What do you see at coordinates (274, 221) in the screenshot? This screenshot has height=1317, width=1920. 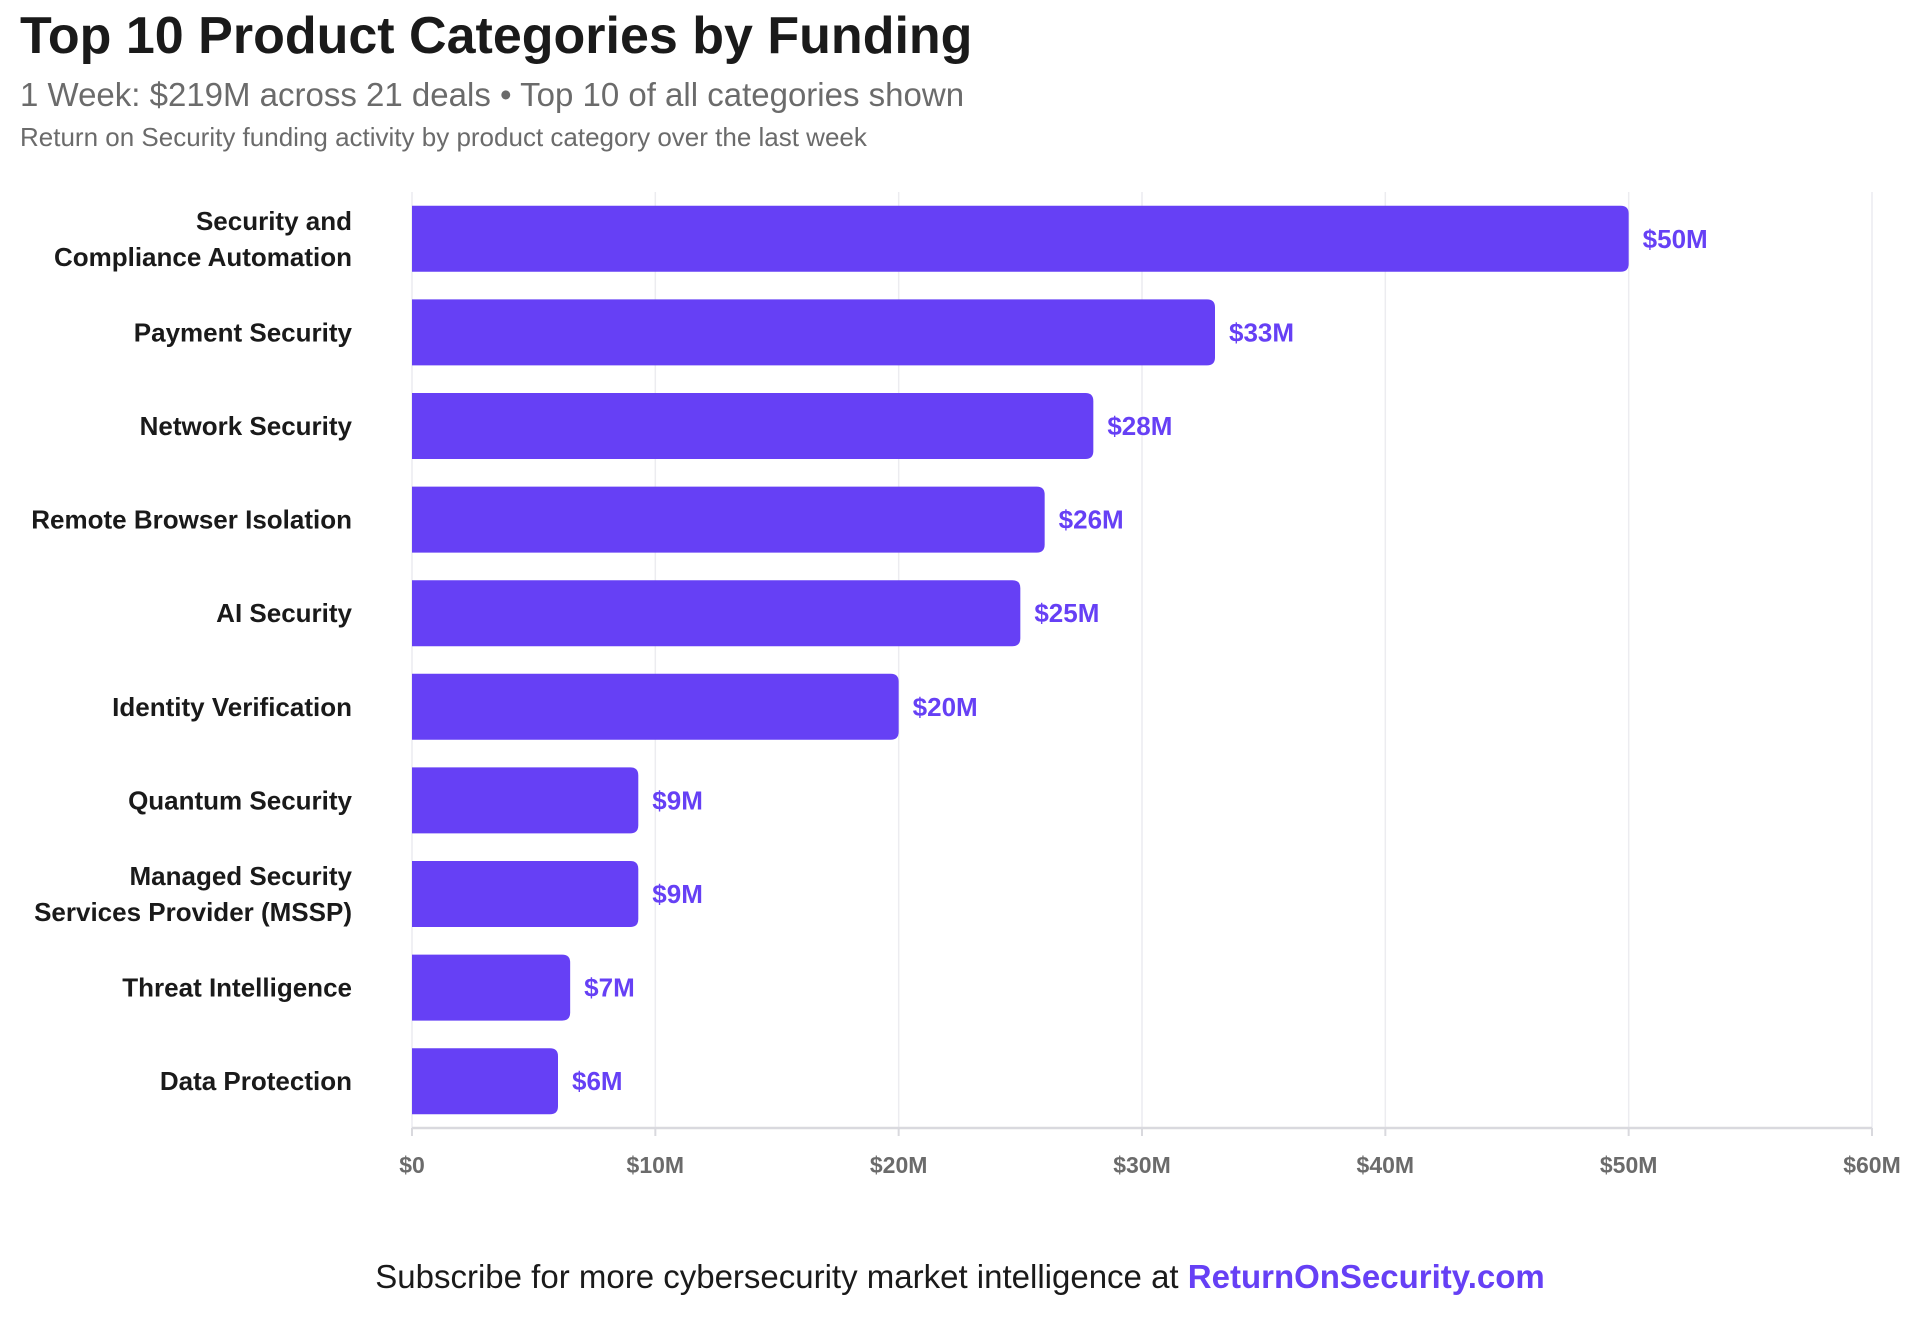 I see `category-label-0-0: Security and` at bounding box center [274, 221].